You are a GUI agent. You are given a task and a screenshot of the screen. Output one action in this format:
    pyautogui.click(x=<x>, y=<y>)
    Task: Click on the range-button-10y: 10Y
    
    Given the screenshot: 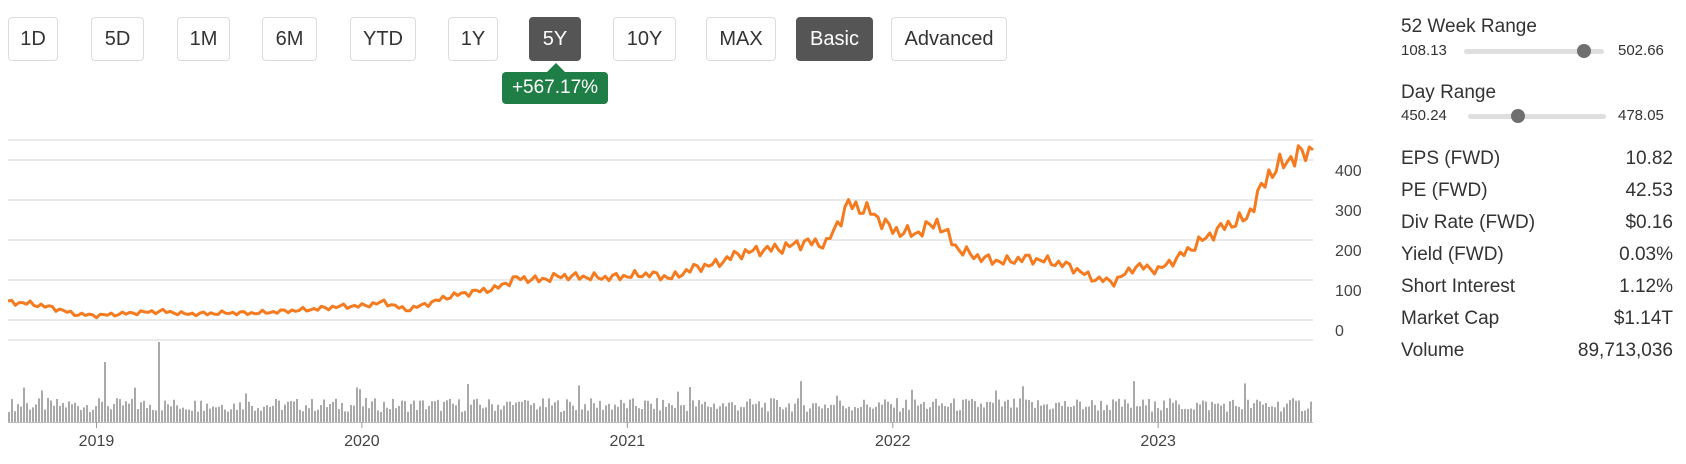 What is the action you would take?
    pyautogui.click(x=644, y=39)
    